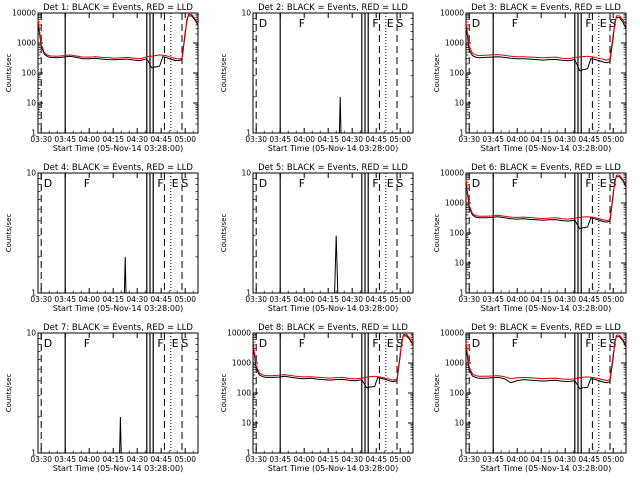  Describe the element at coordinates (546, 328) in the screenshot. I see `panel-title: Det 9: BLACK = Events, RED = LLD` at that location.